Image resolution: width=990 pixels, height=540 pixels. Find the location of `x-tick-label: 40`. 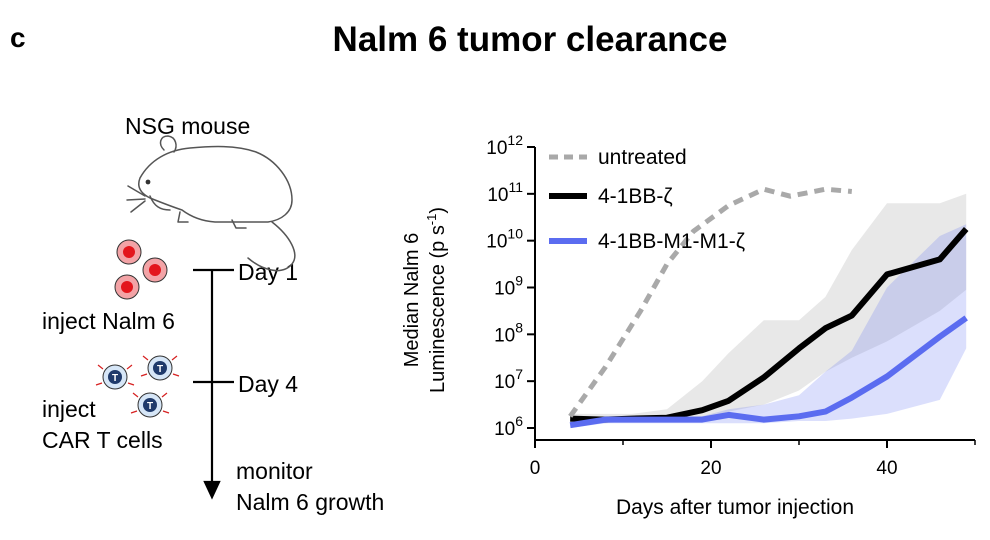

x-tick-label: 40 is located at coordinates (886, 468).